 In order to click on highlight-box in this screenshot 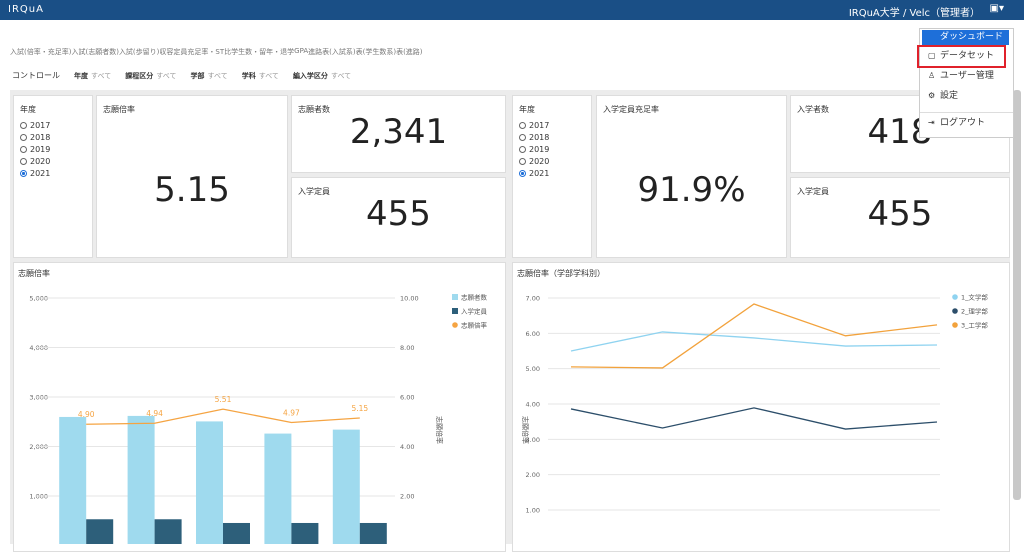, I will do `click(961, 56)`.